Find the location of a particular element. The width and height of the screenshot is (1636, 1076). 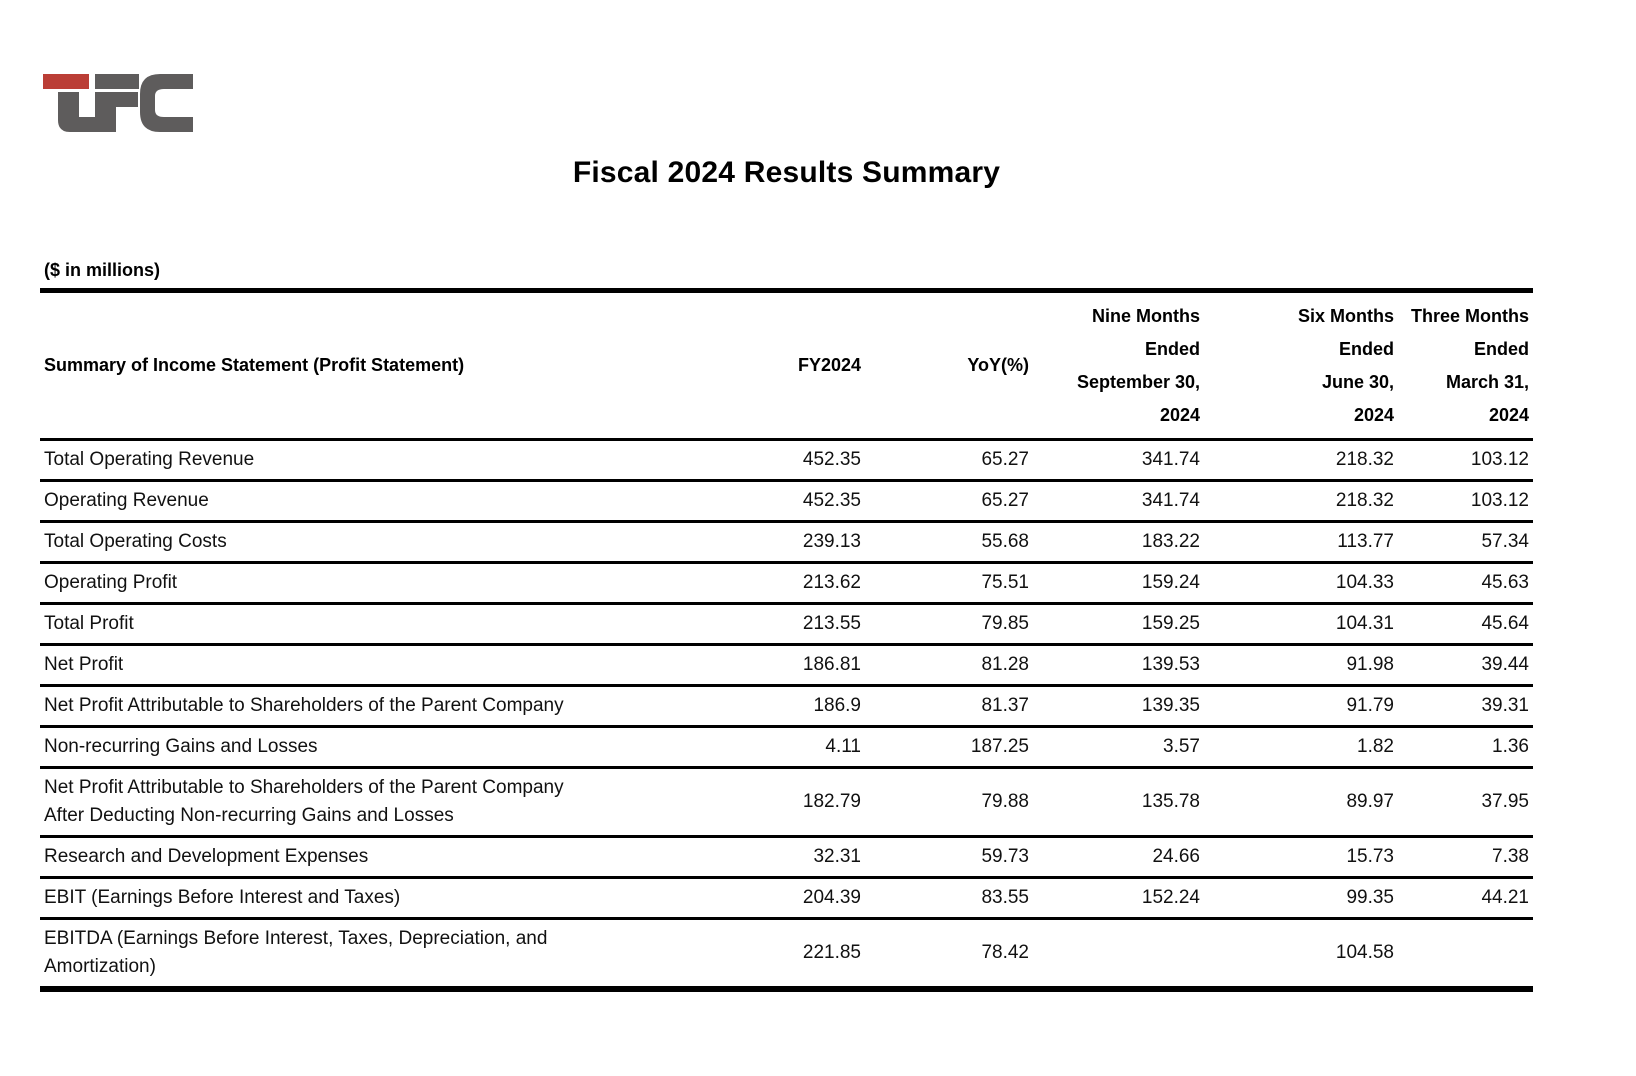

cell-three-months: 44.21 is located at coordinates (1505, 897).